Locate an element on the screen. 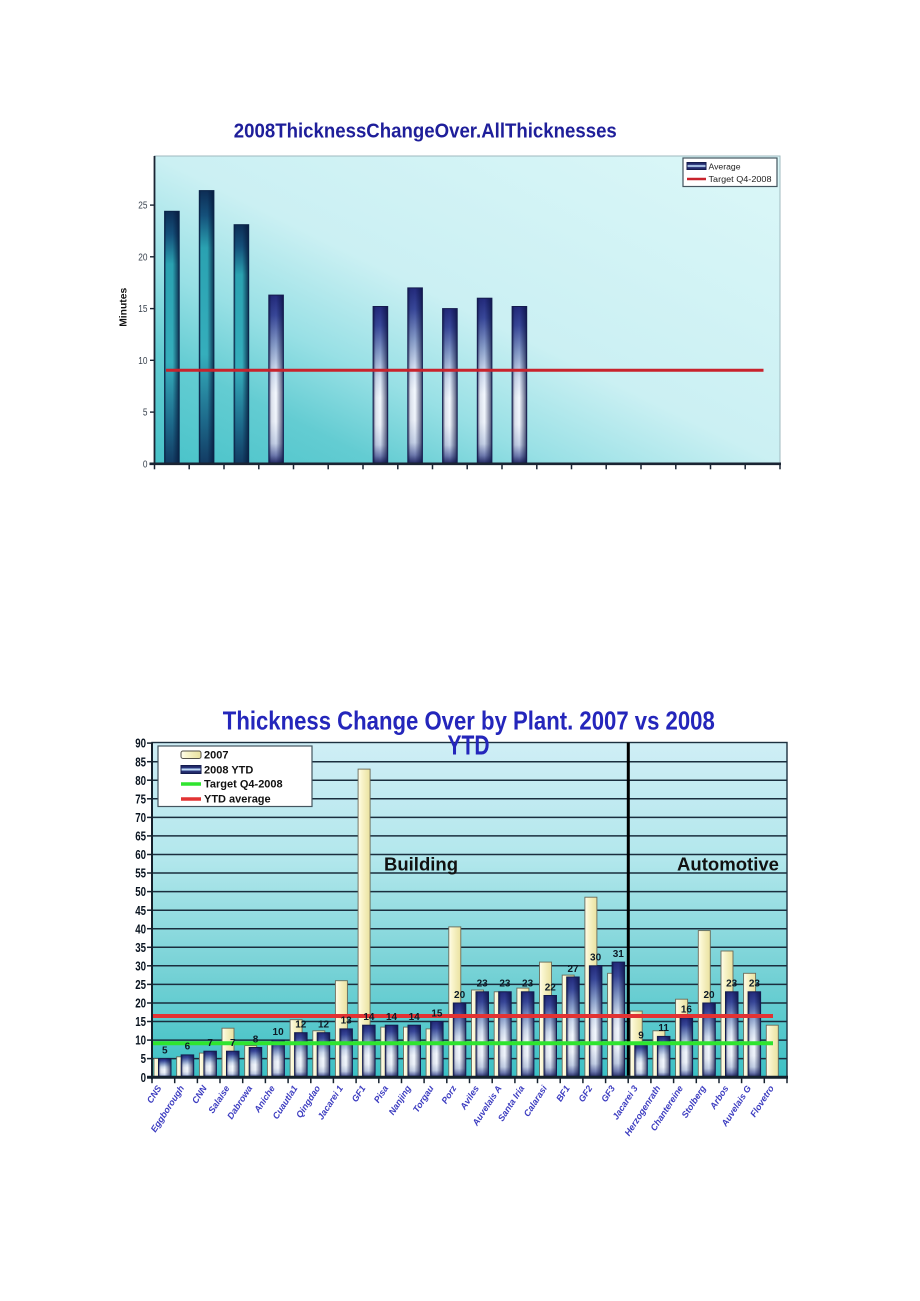  svg-text: CNN is located at coordinates (199, 1094).